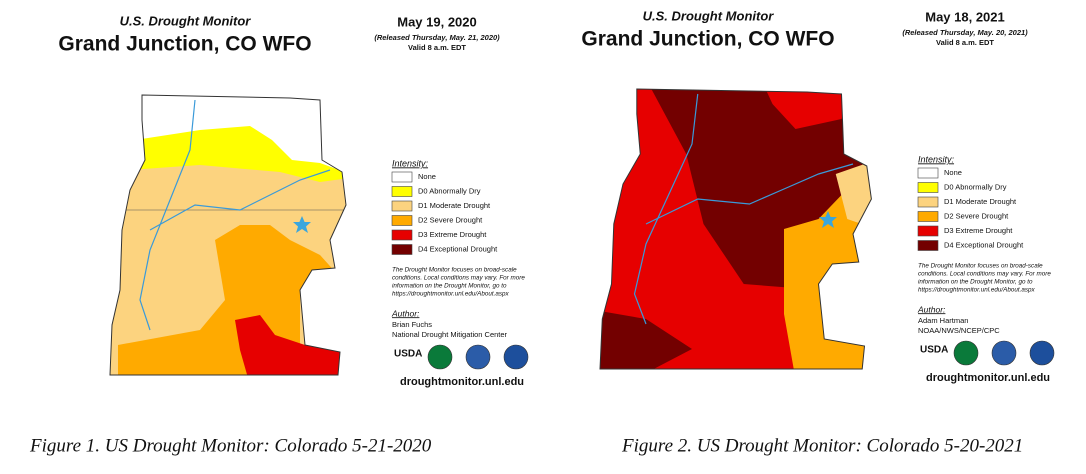 Image resolution: width=1086 pixels, height=474 pixels. What do you see at coordinates (437, 21) in the screenshot?
I see `map-date: May 19, 2020` at bounding box center [437, 21].